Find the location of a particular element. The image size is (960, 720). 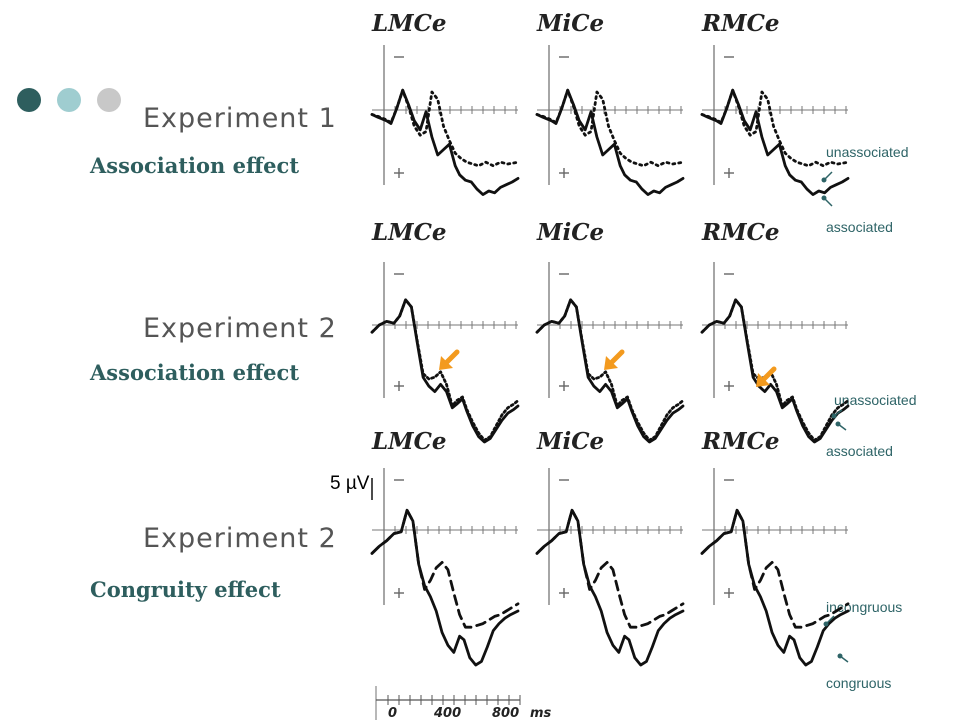

waveform-unassociated-row2-rmce is located at coordinates (775, 370).